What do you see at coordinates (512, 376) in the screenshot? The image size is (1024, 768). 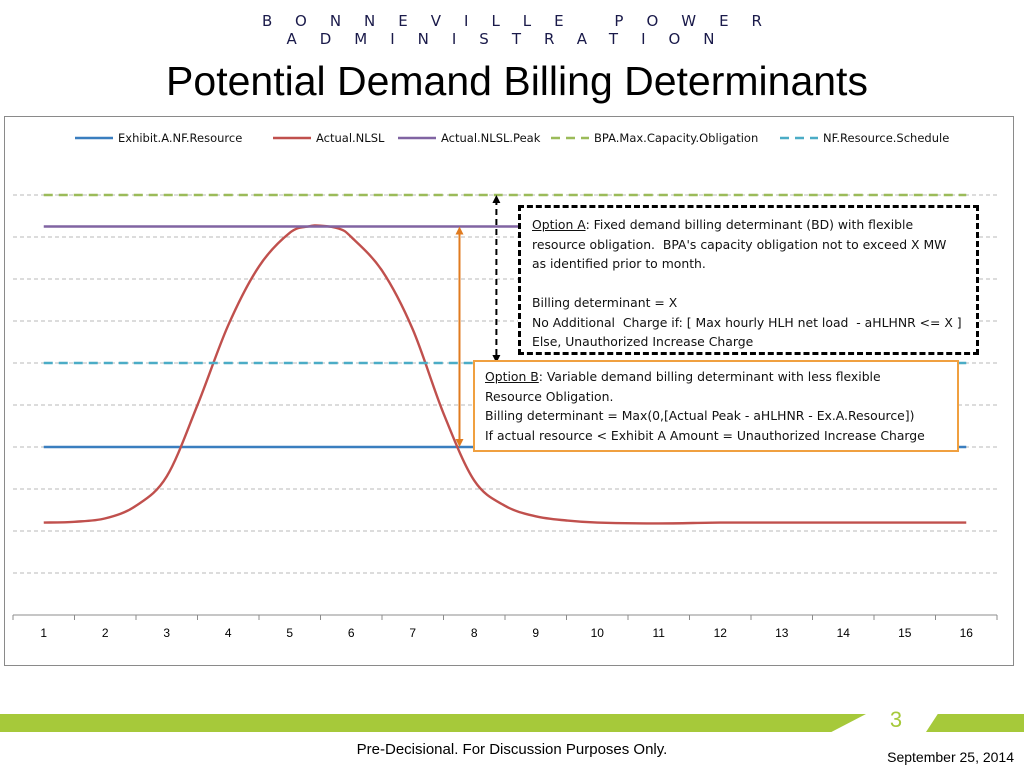 I see `option-b-label: Option B` at bounding box center [512, 376].